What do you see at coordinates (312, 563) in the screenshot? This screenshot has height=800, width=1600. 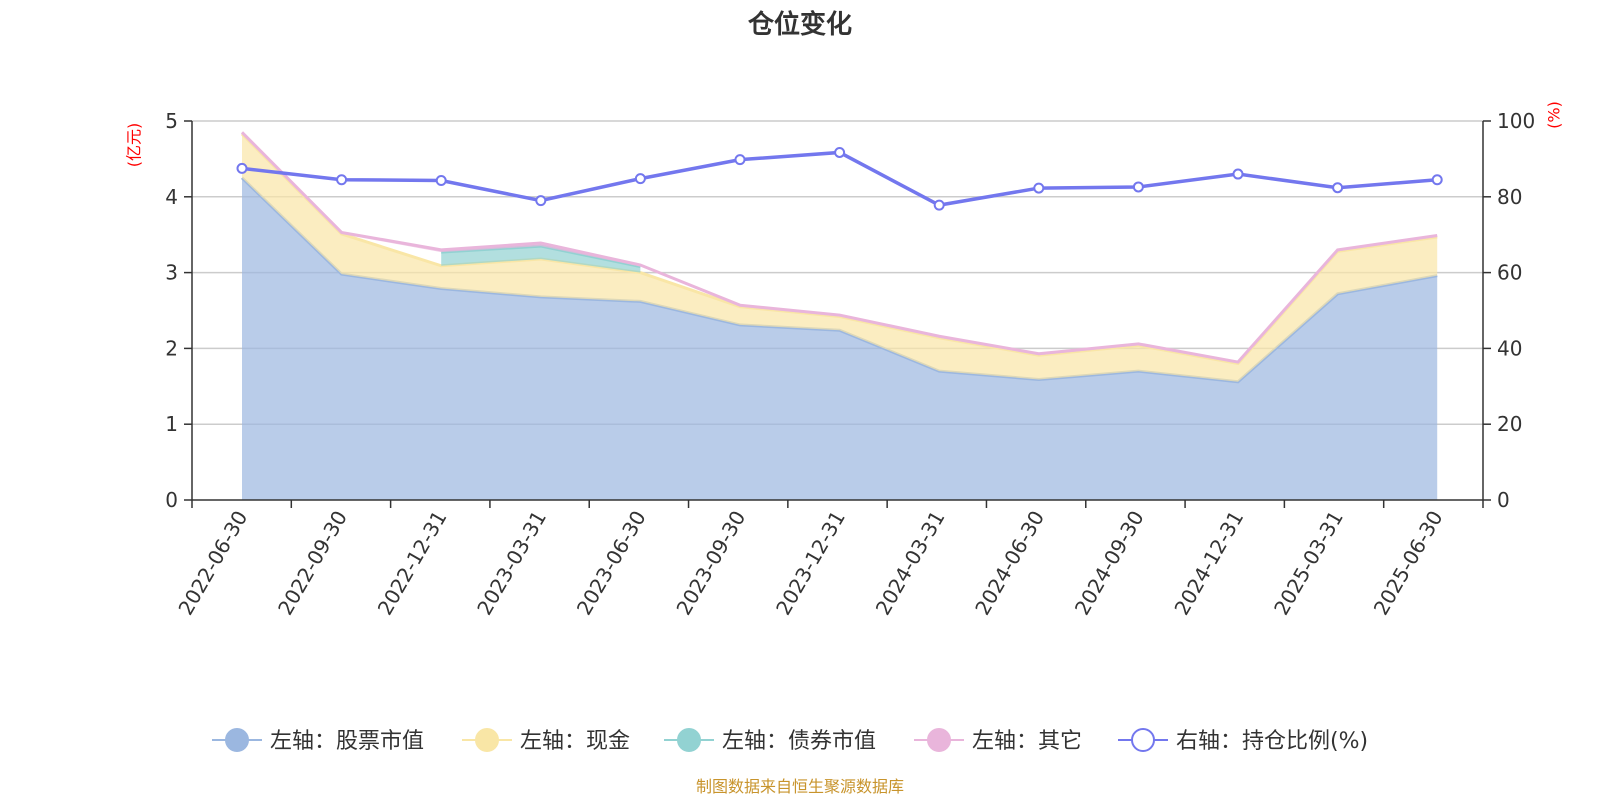 I see `x-tick-label: 2022-09-30` at bounding box center [312, 563].